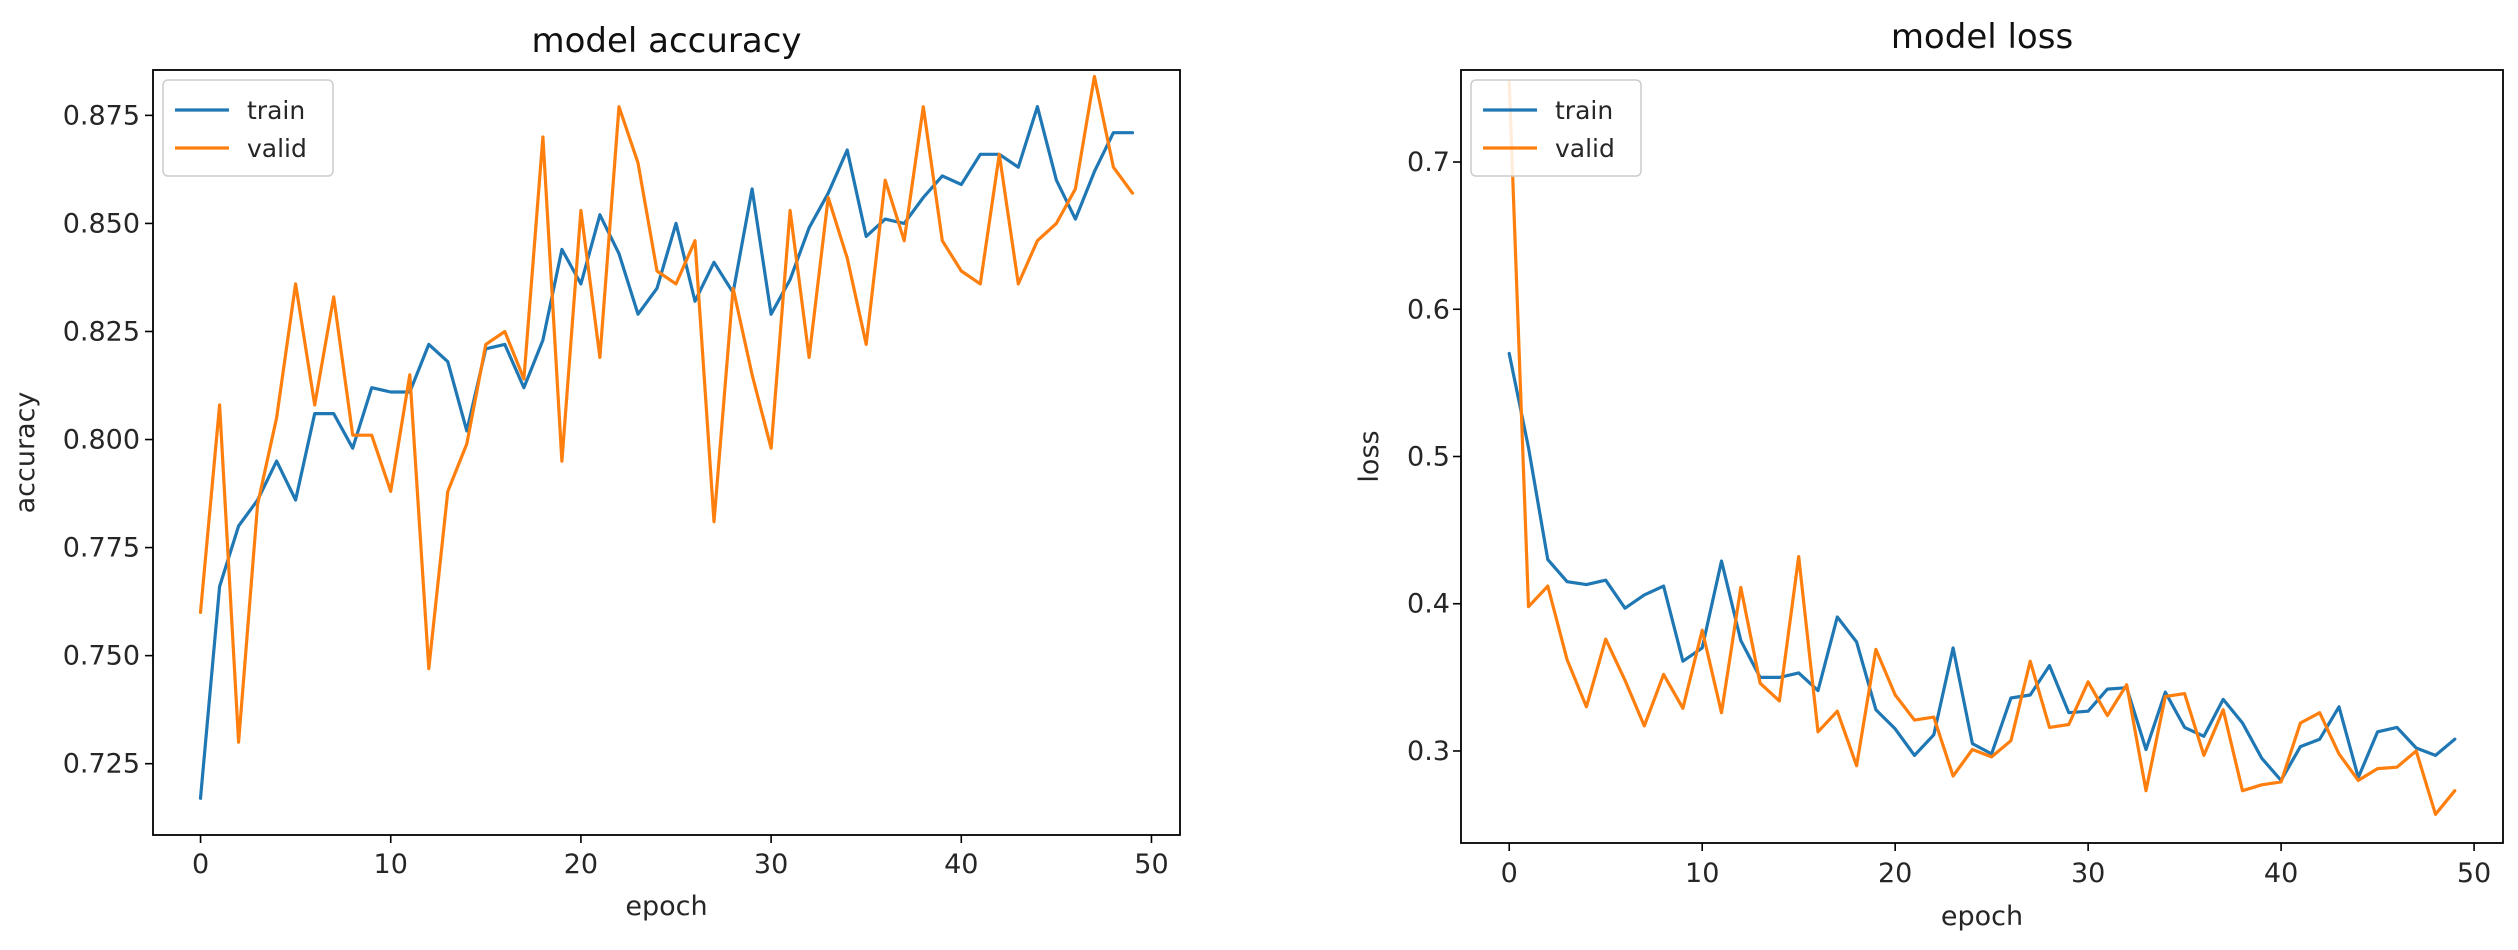  What do you see at coordinates (101, 223) in the screenshot?
I see `y-tick-label: 0.850` at bounding box center [101, 223].